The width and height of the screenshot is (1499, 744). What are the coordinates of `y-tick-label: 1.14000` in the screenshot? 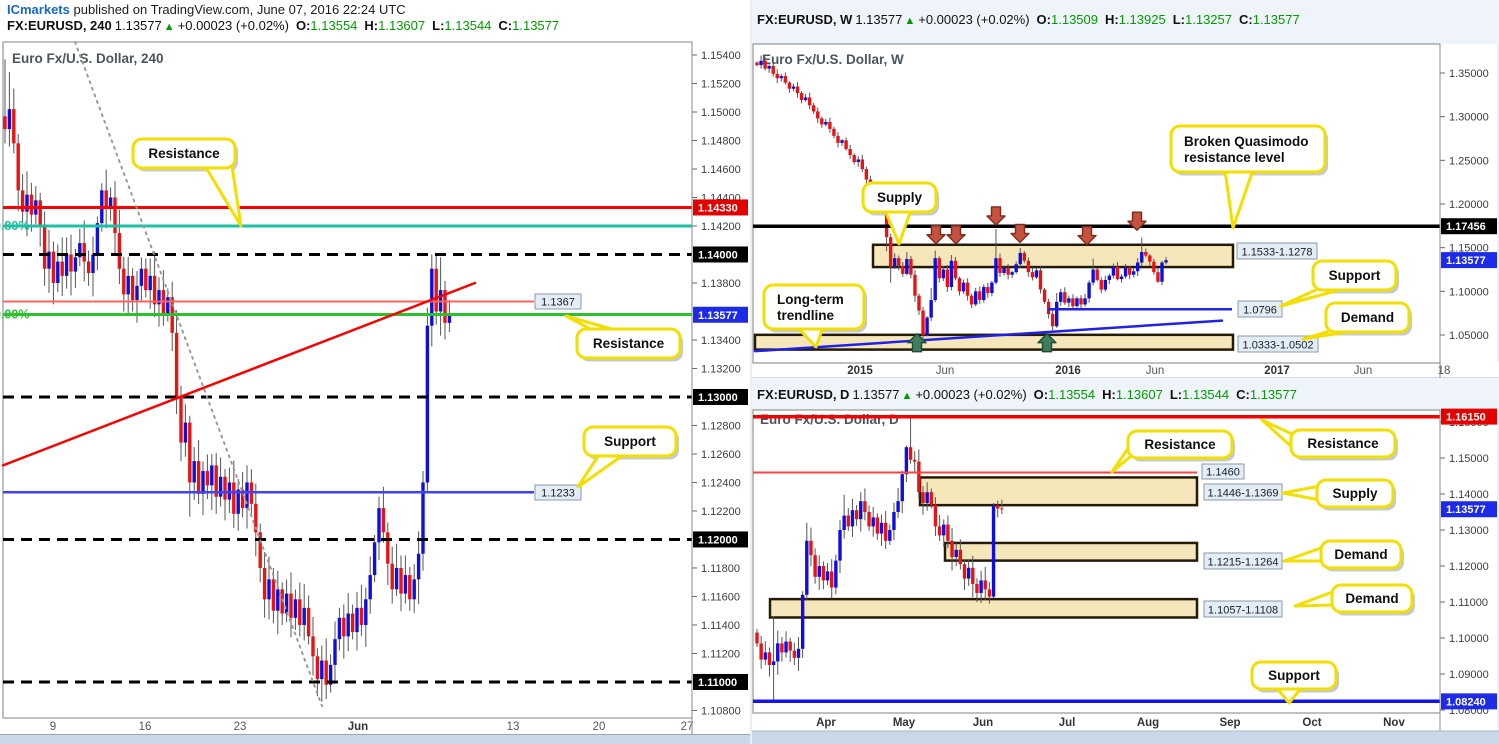 It's located at (1469, 495).